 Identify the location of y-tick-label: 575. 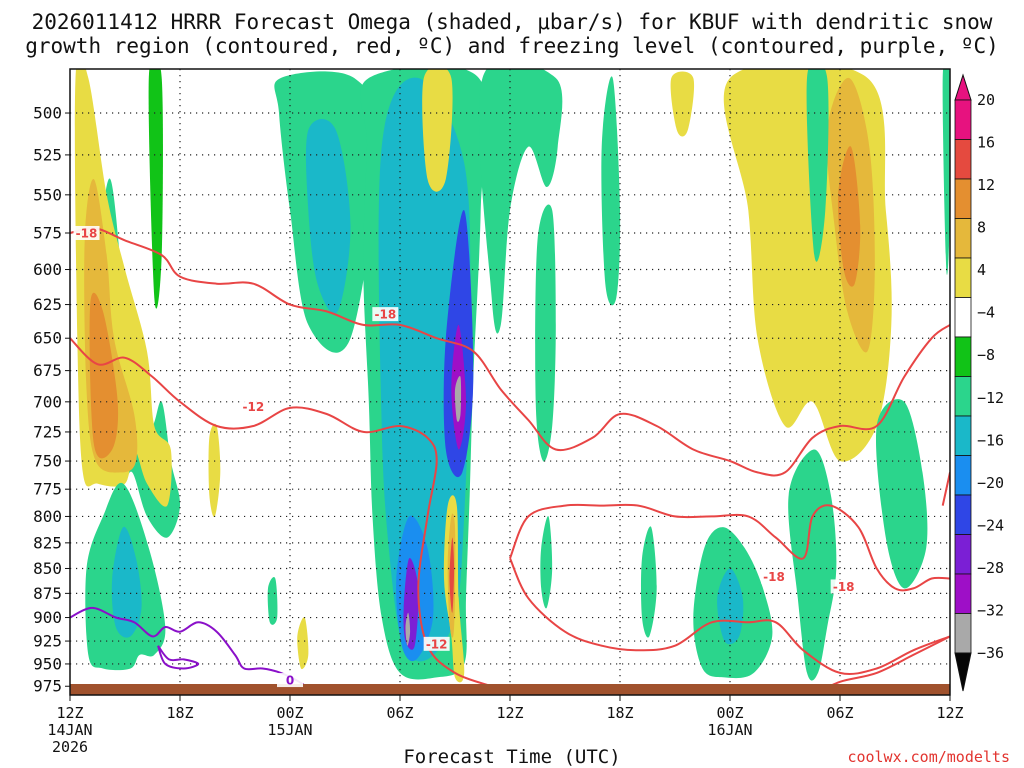
(47, 232).